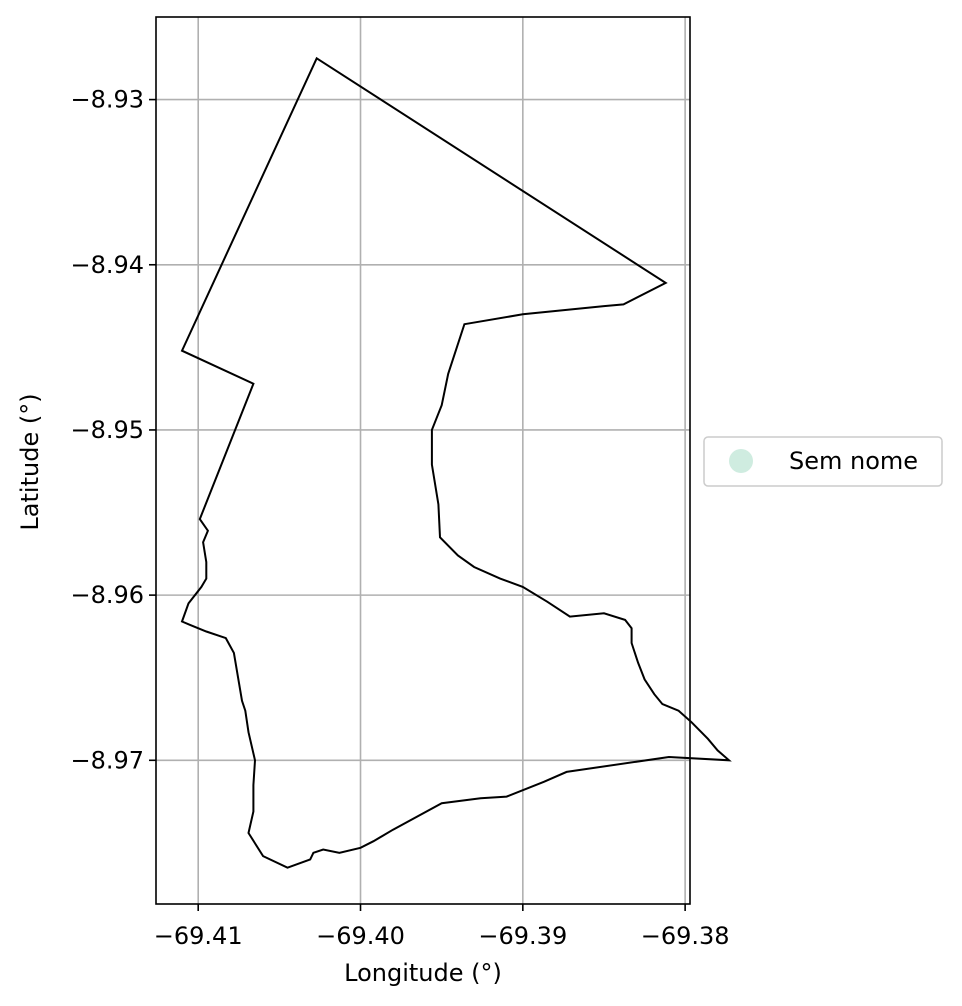  Describe the element at coordinates (107, 265) in the screenshot. I see `y-tick-label: −8.94` at that location.